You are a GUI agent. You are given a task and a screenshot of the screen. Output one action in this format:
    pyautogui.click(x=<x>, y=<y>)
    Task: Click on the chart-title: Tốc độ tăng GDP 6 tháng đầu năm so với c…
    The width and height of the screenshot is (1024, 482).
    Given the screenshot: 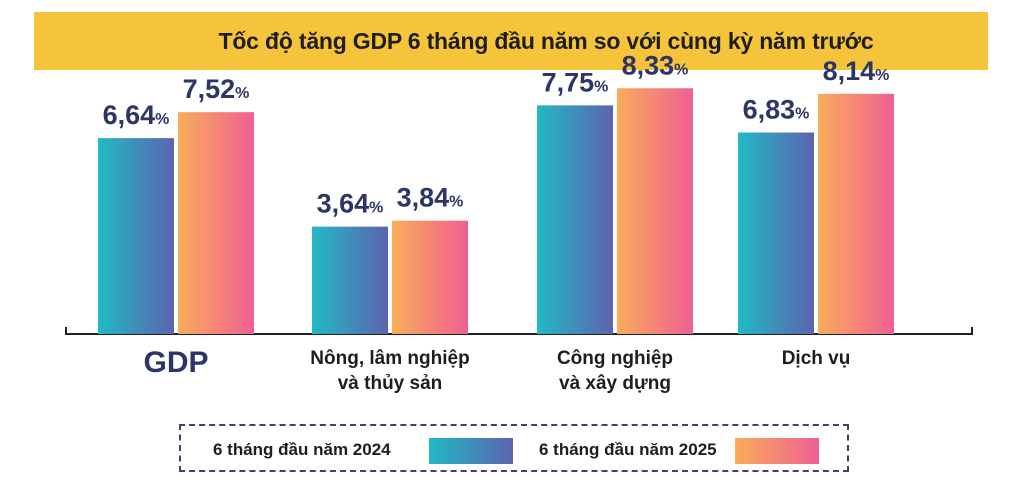 What is the action you would take?
    pyautogui.click(x=546, y=40)
    